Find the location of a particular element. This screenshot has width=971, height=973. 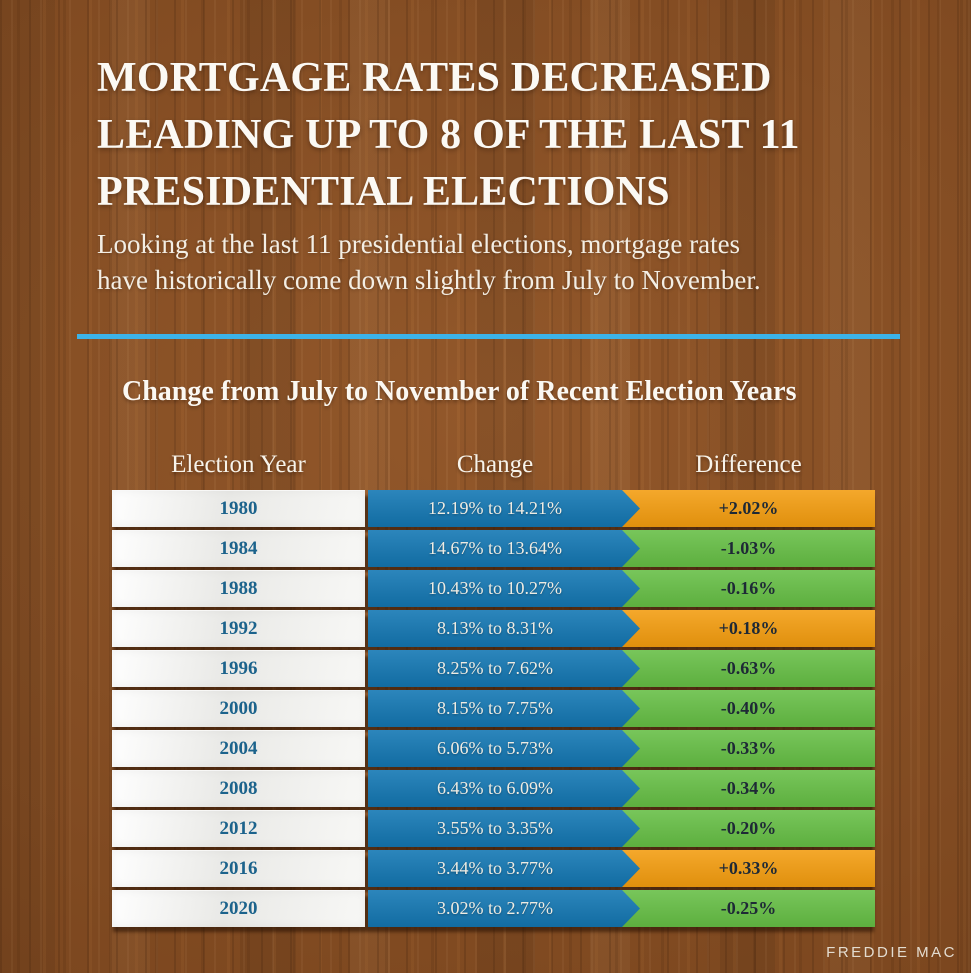

year-cell: 2008 is located at coordinates (238, 788).